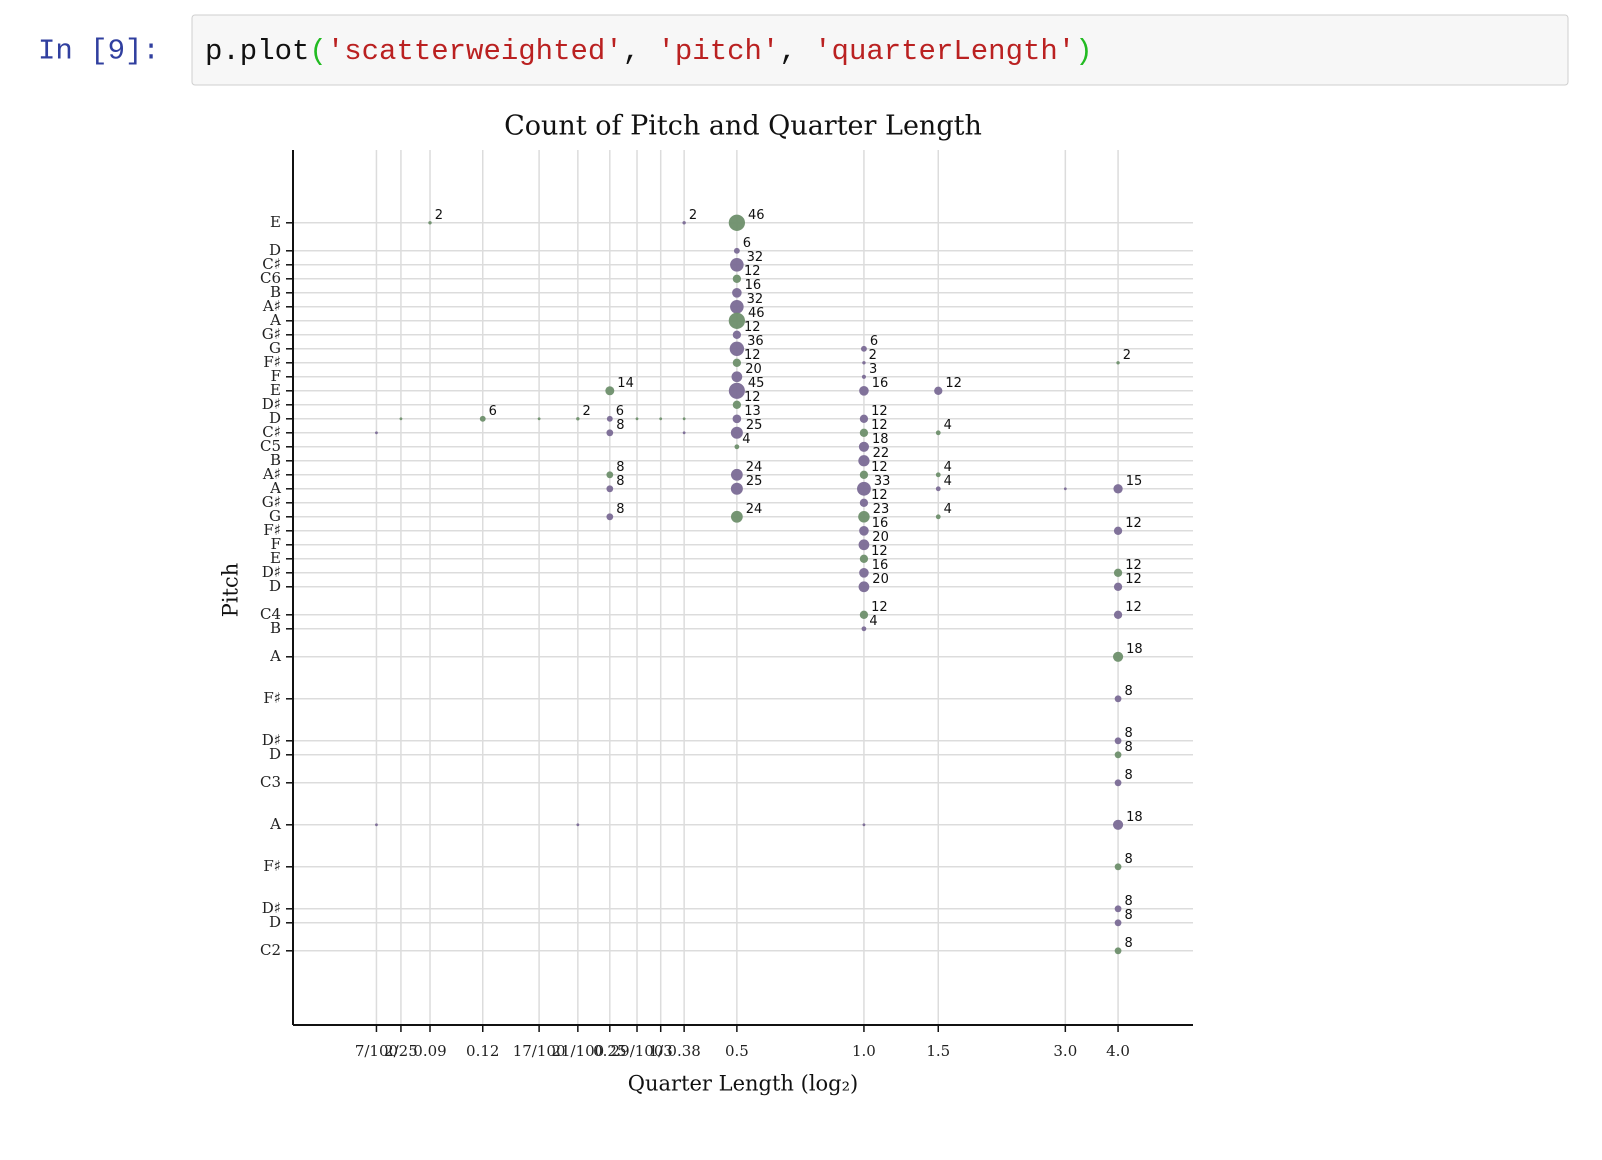  Describe the element at coordinates (754, 425) in the screenshot. I see `count-label: 25` at that location.